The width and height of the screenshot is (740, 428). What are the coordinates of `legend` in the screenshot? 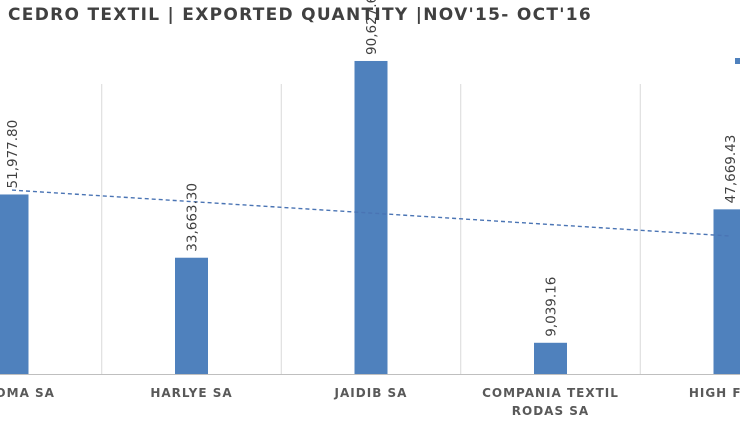 It's located at (737, 61).